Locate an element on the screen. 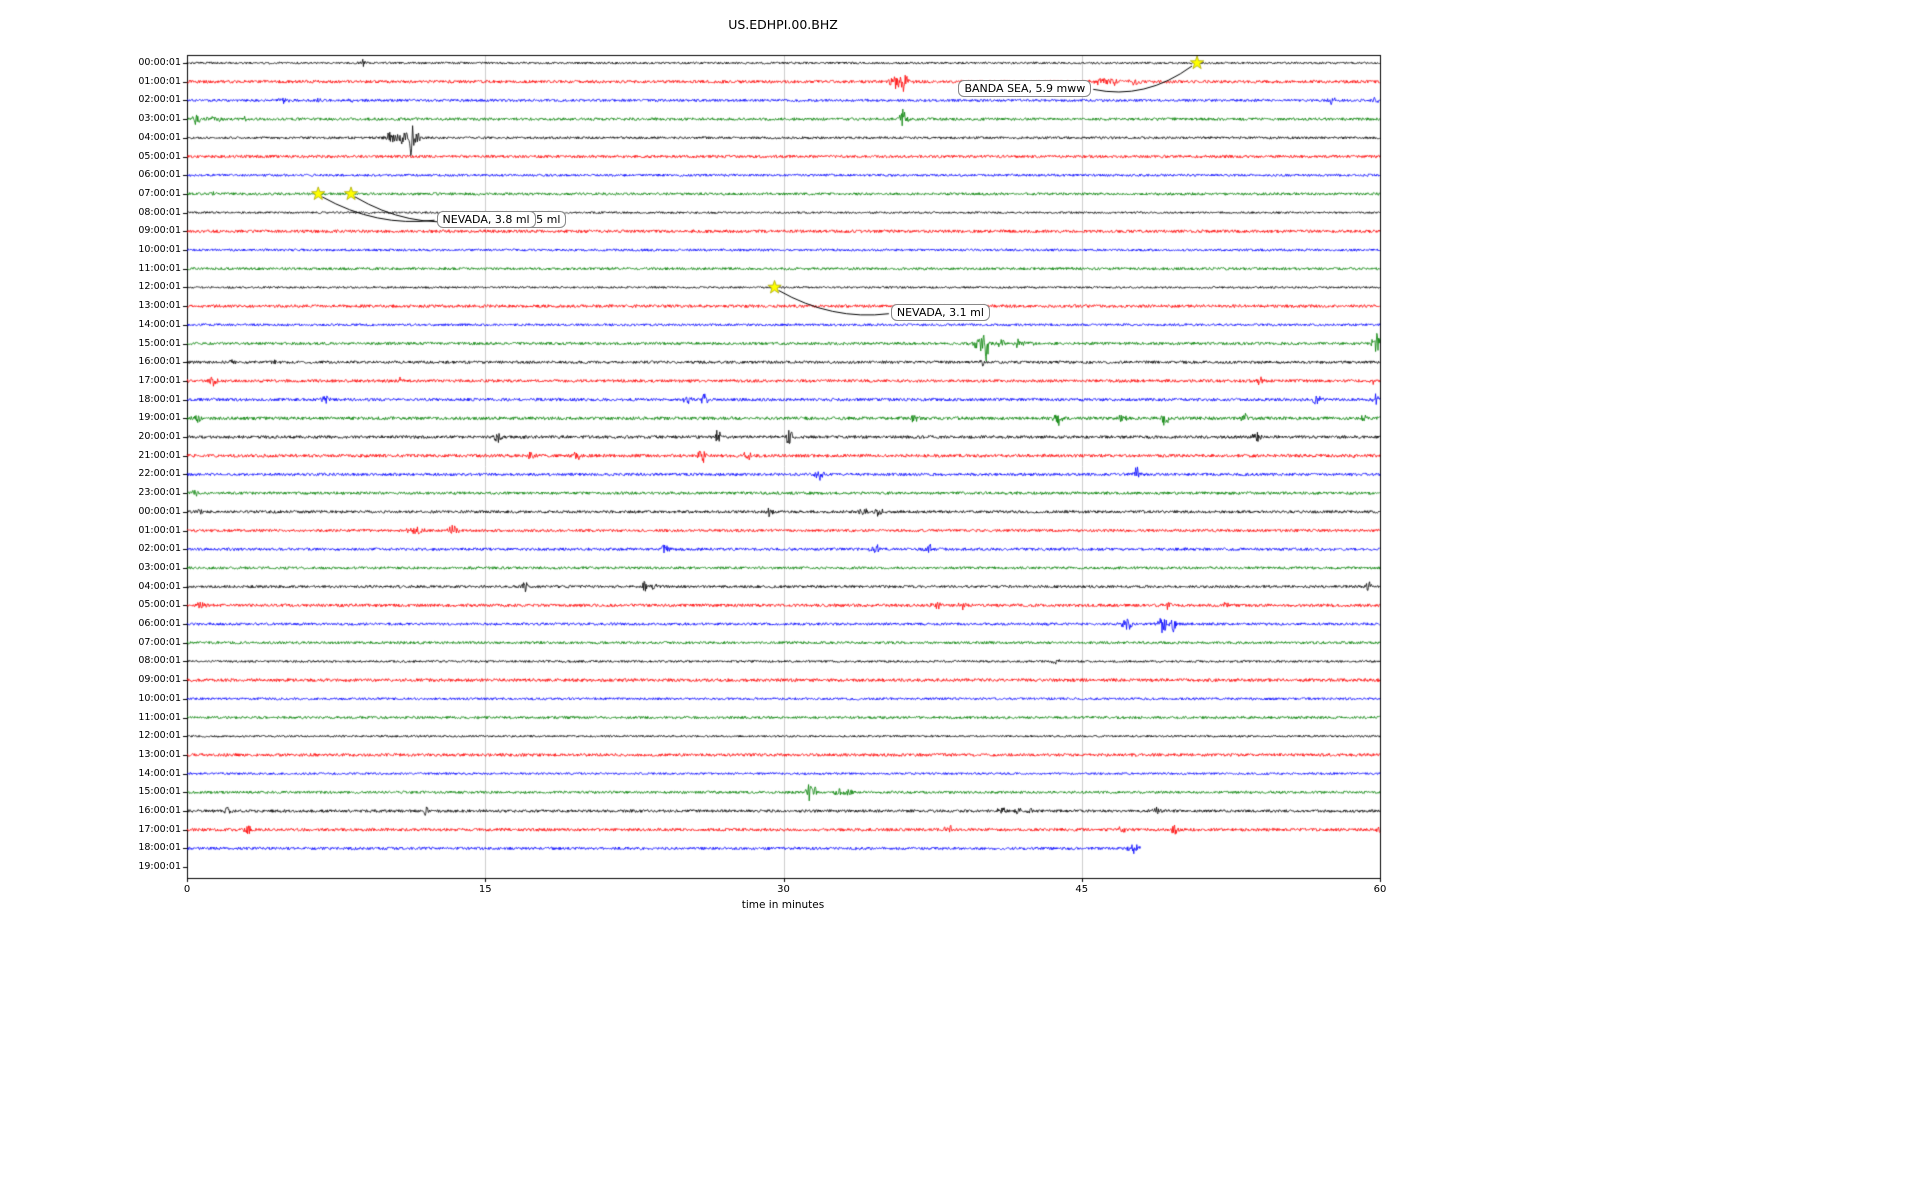  chart-title: US.EDHPI.00.BHZ is located at coordinates (783, 24).